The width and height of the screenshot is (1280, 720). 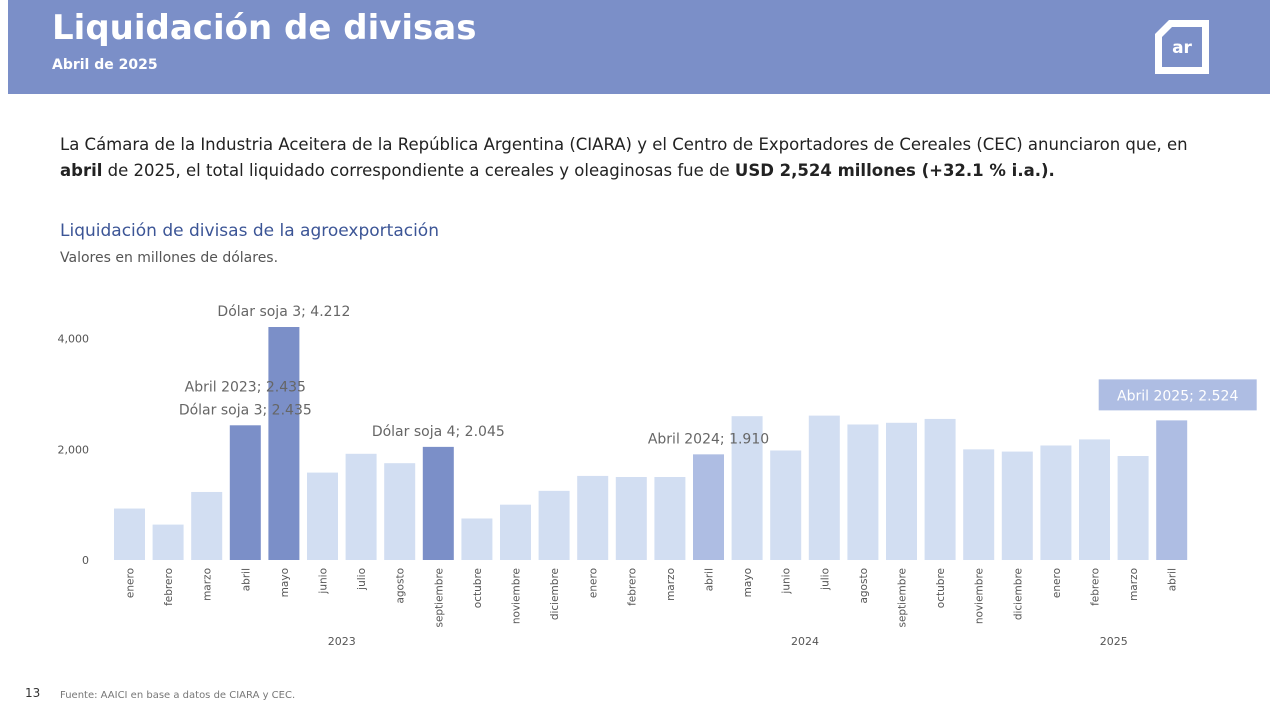 I want to click on intro-bold-month: abril, so click(x=81, y=170).